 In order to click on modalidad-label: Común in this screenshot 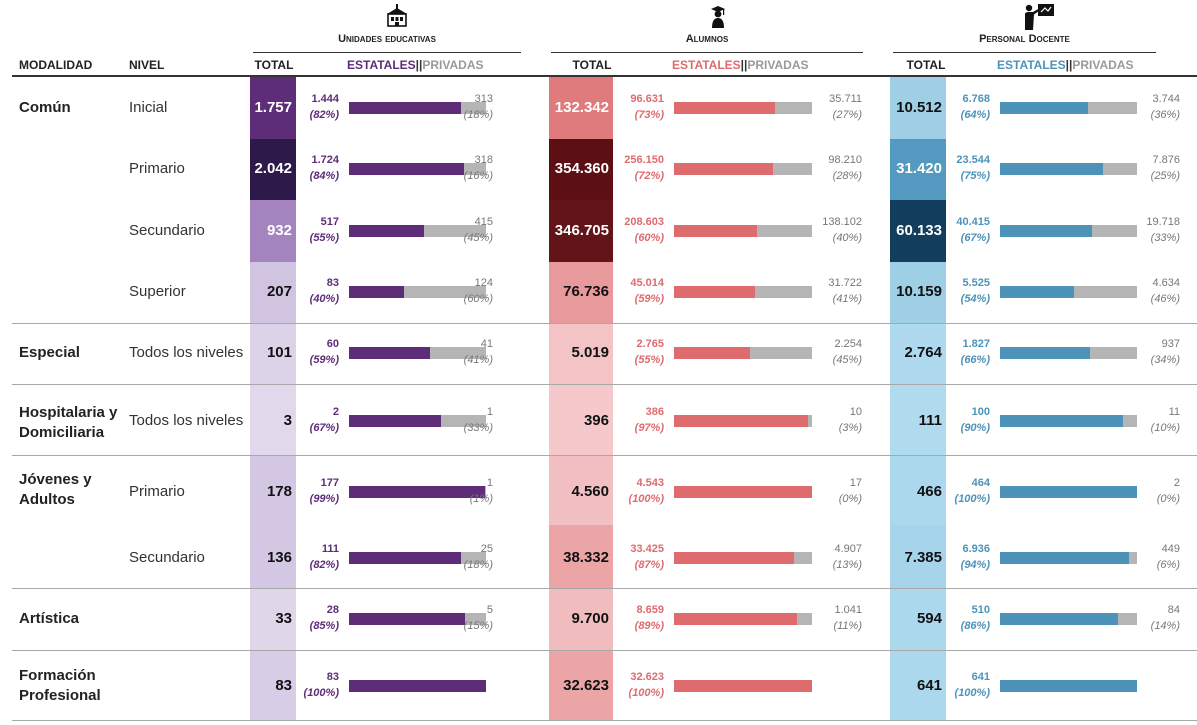, I will do `click(45, 107)`.